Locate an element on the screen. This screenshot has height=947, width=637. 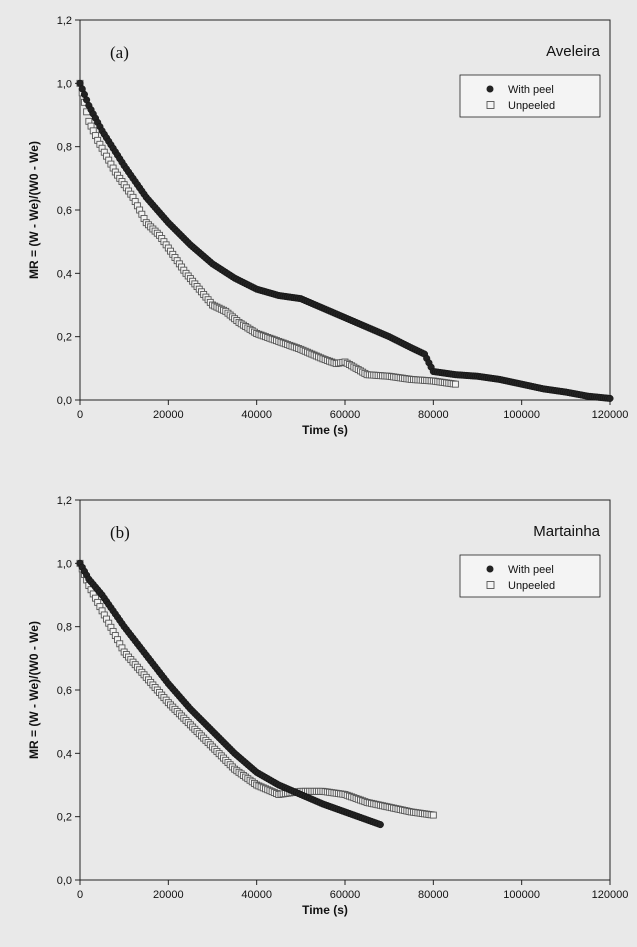
series-with-peel is located at coordinates (230, 694).